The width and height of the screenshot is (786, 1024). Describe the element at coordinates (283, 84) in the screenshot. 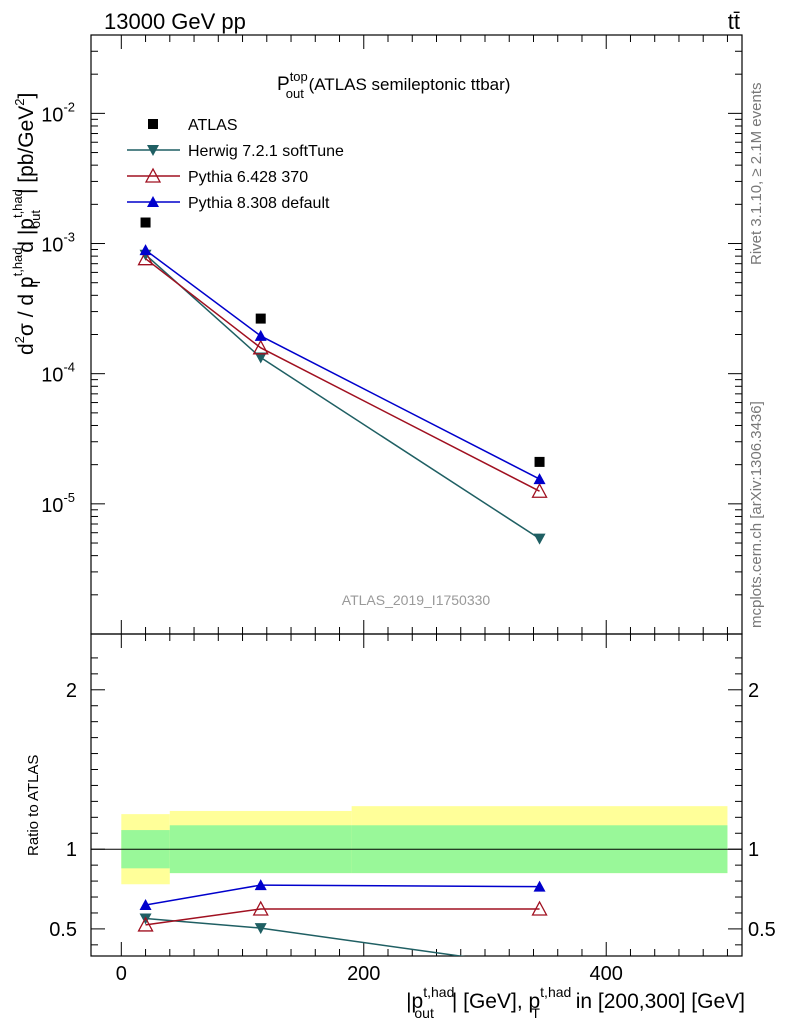

I see `title-main: P` at that location.